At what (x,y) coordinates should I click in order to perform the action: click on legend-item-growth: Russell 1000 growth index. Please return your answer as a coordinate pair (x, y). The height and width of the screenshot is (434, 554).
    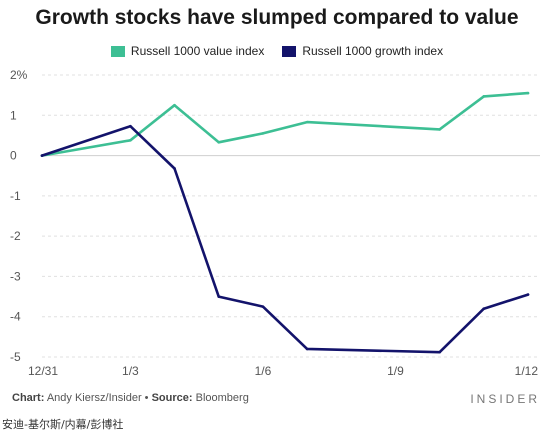
    Looking at the image, I should click on (362, 51).